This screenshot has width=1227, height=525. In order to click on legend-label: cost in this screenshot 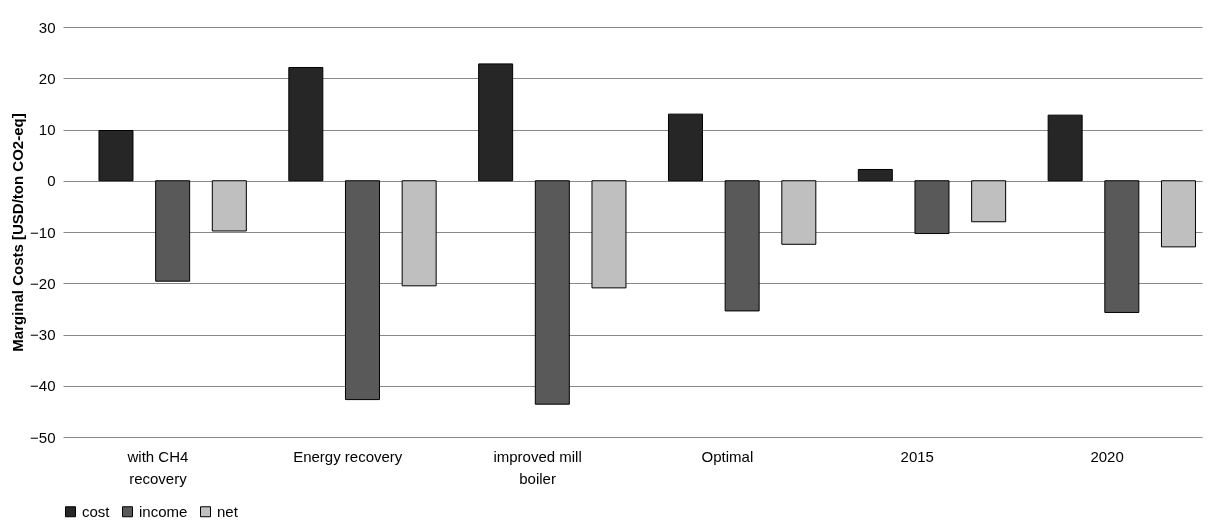, I will do `click(96, 511)`.